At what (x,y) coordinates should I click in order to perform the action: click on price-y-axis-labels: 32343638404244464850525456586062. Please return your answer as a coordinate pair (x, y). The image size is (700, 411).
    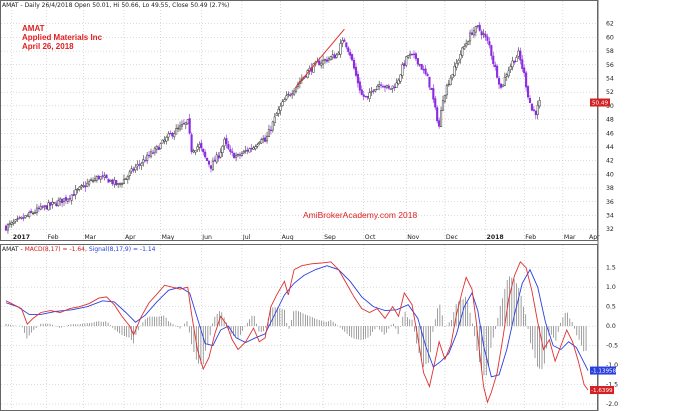
    Looking at the image, I should click on (610, 127).